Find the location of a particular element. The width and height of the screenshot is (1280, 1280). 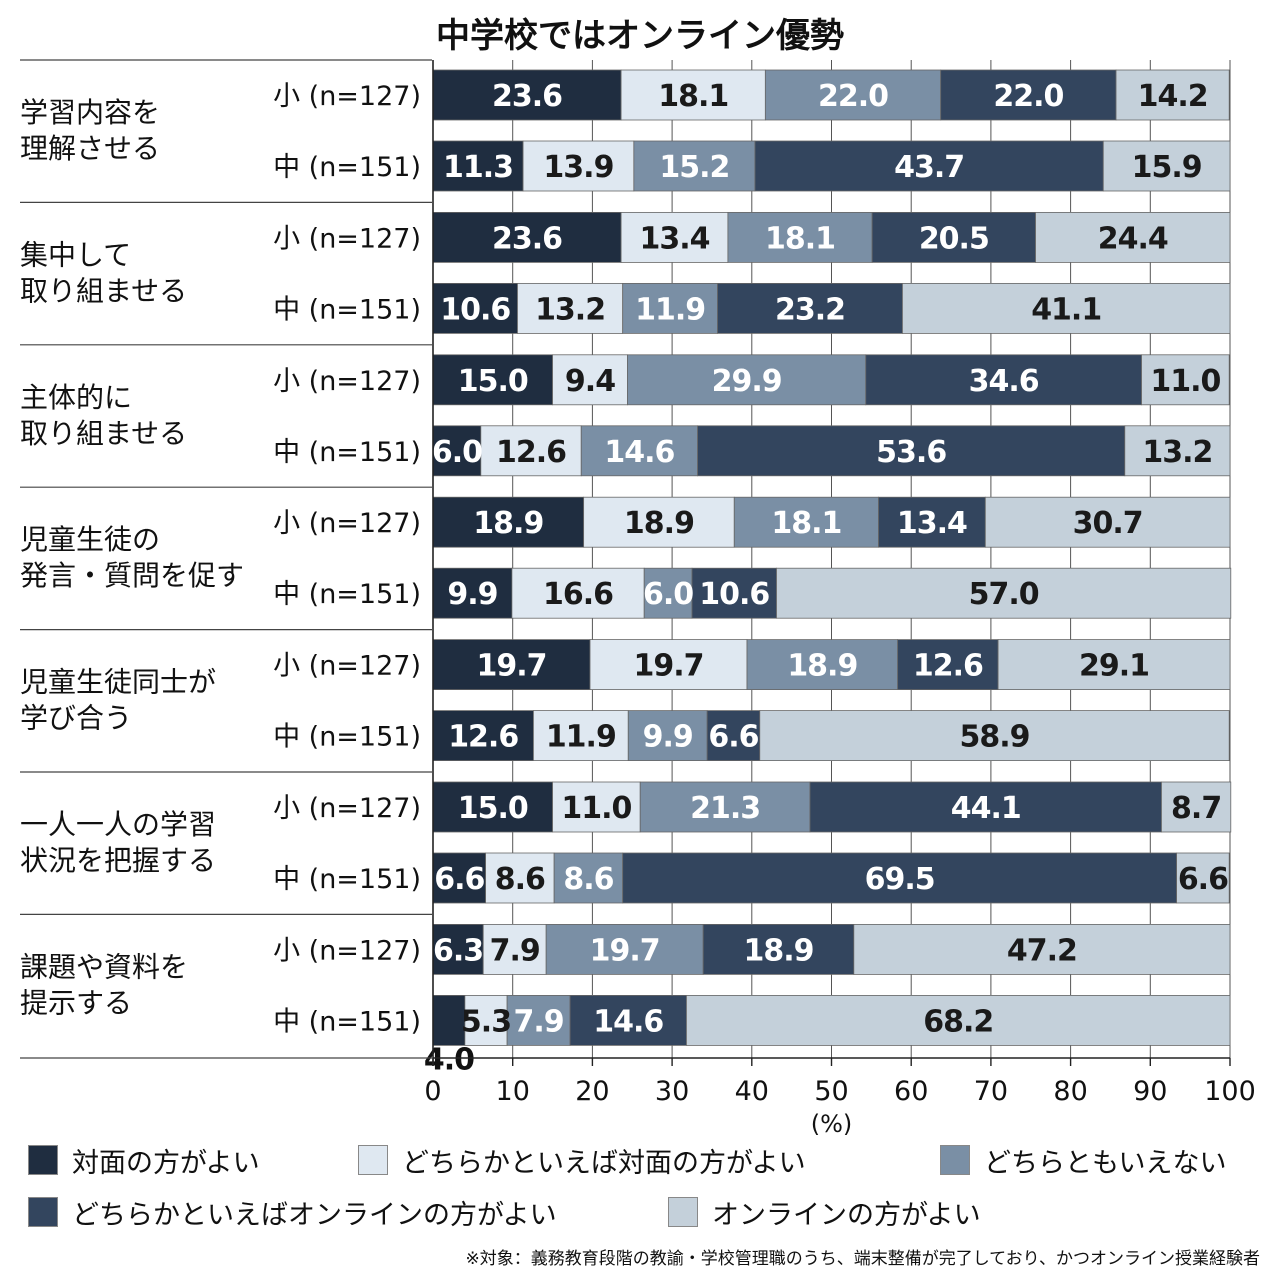

x-tick-label: 70 is located at coordinates (991, 1091).